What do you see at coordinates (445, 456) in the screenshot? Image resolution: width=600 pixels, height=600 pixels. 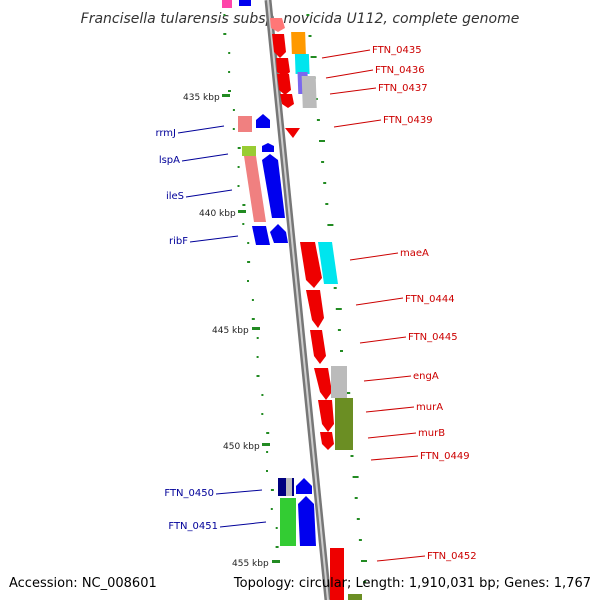 I see `gene-label-ftn0449: FTN_0449` at bounding box center [445, 456].